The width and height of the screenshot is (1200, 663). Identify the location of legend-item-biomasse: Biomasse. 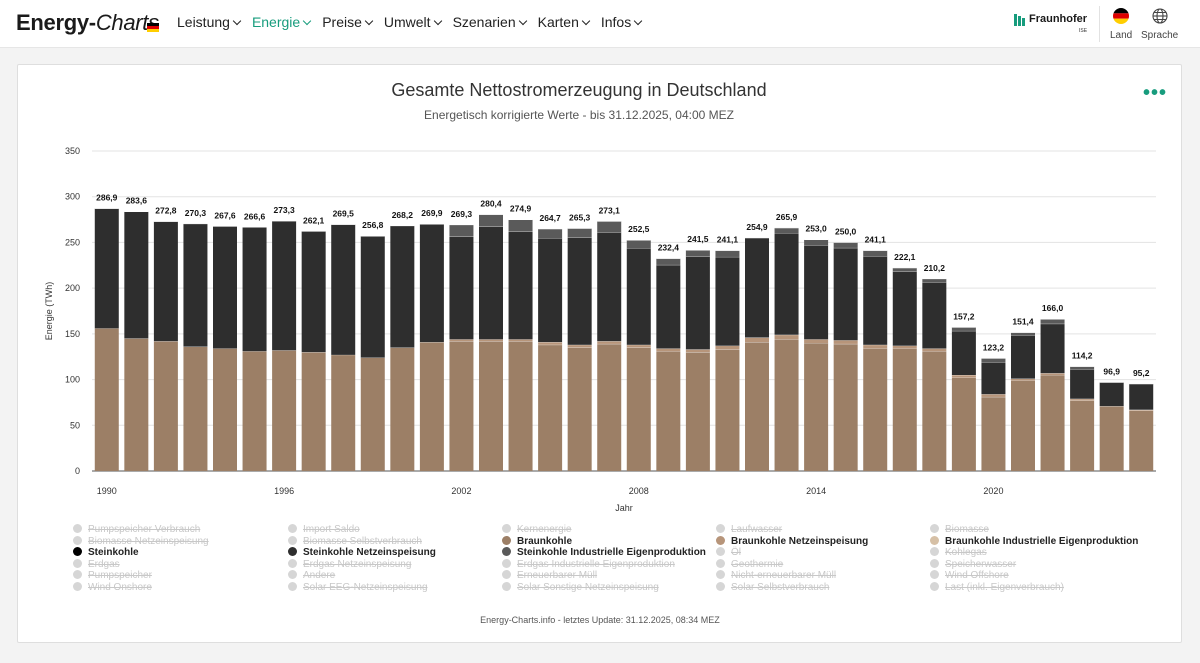
(959, 529).